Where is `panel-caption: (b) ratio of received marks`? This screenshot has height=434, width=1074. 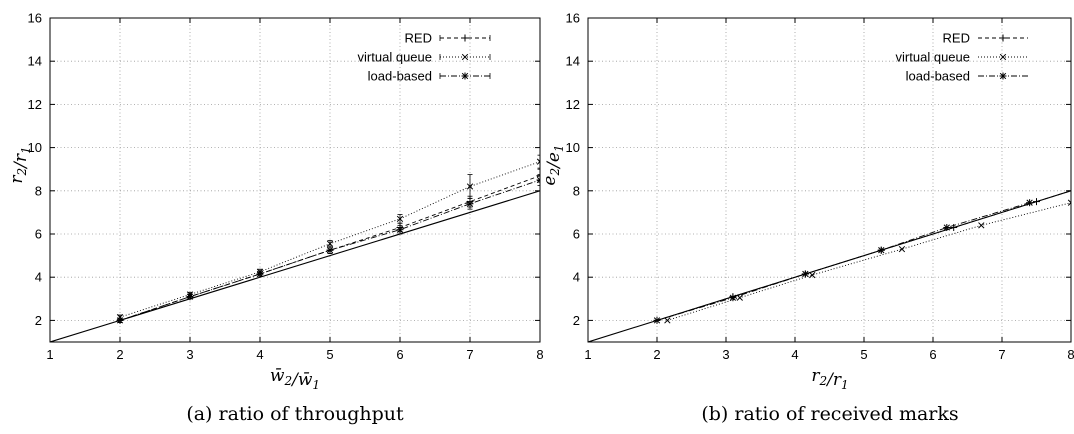 panel-caption: (b) ratio of received marks is located at coordinates (829, 414).